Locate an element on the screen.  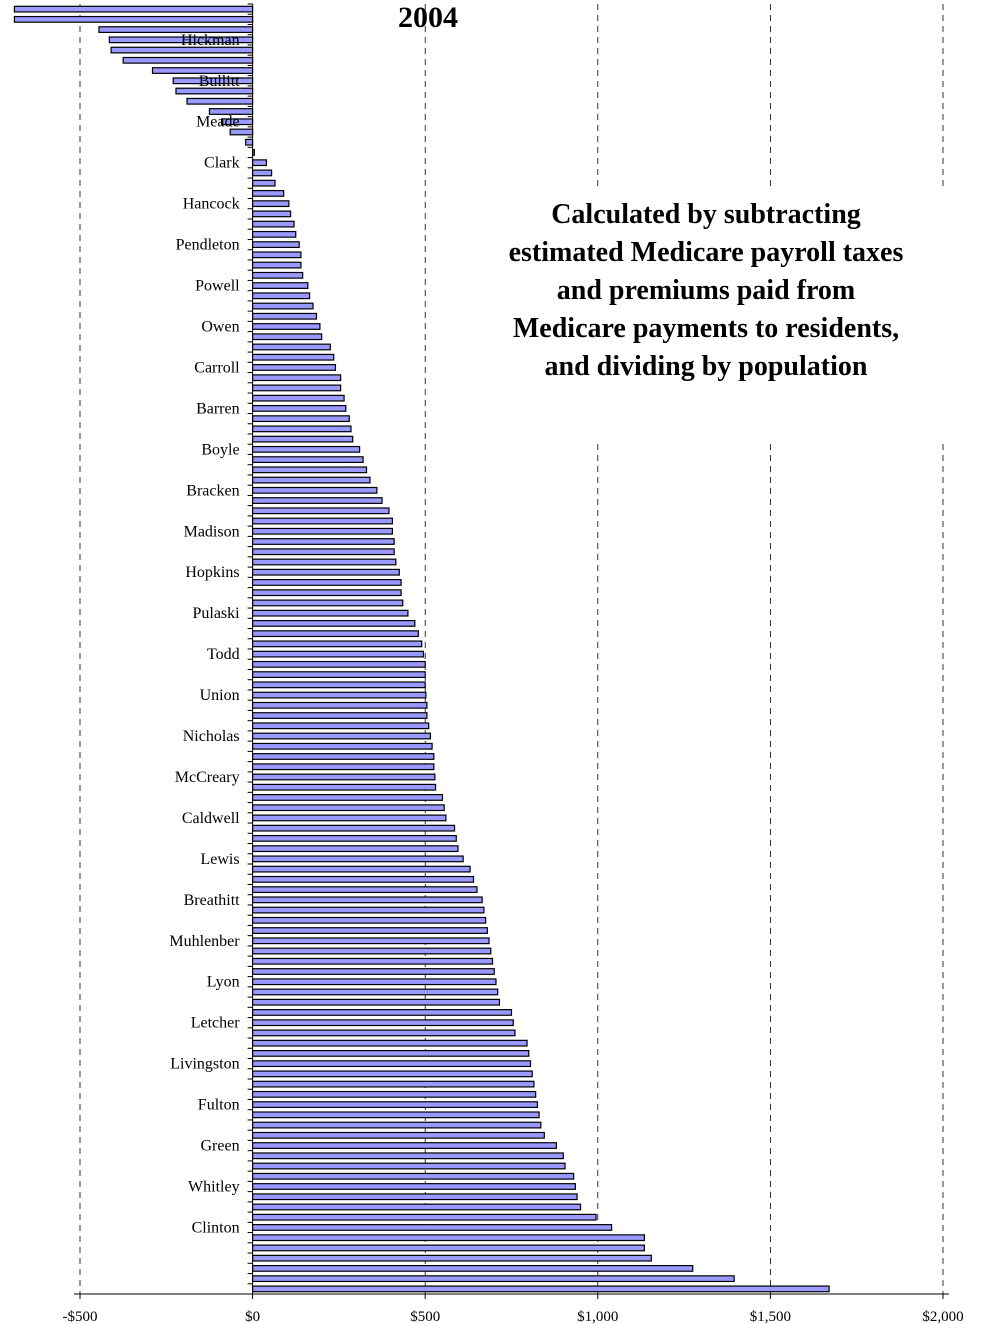
x-tick-label-4: $1,500 is located at coordinates (770, 1316).